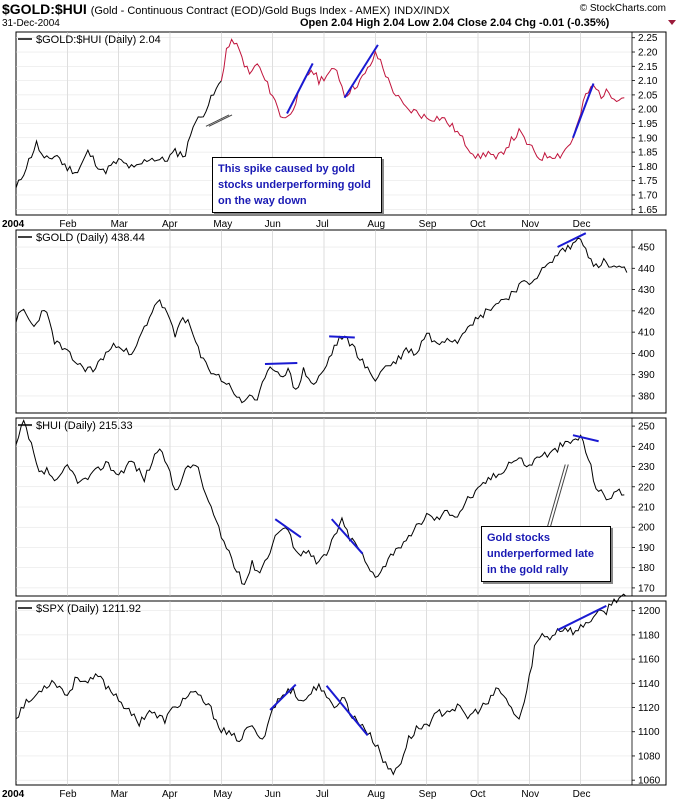  What do you see at coordinates (90, 238) in the screenshot?
I see `panel-title: $GOLD (Daily) 438.44` at bounding box center [90, 238].